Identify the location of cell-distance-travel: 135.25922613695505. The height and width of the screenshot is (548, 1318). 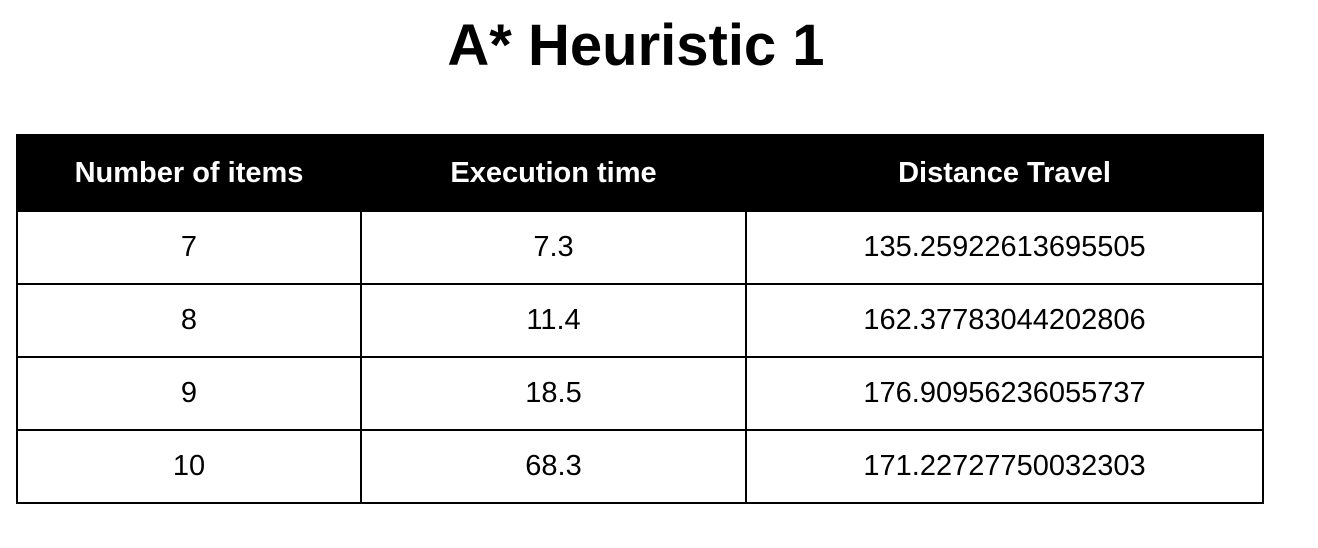
(1004, 247).